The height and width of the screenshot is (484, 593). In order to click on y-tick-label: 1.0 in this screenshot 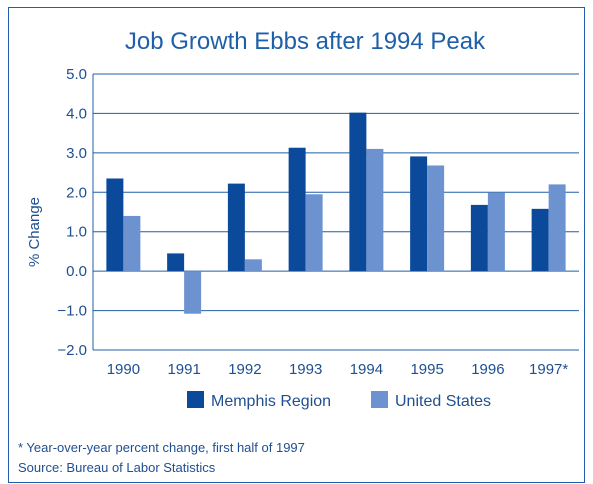, I will do `click(76, 232)`.